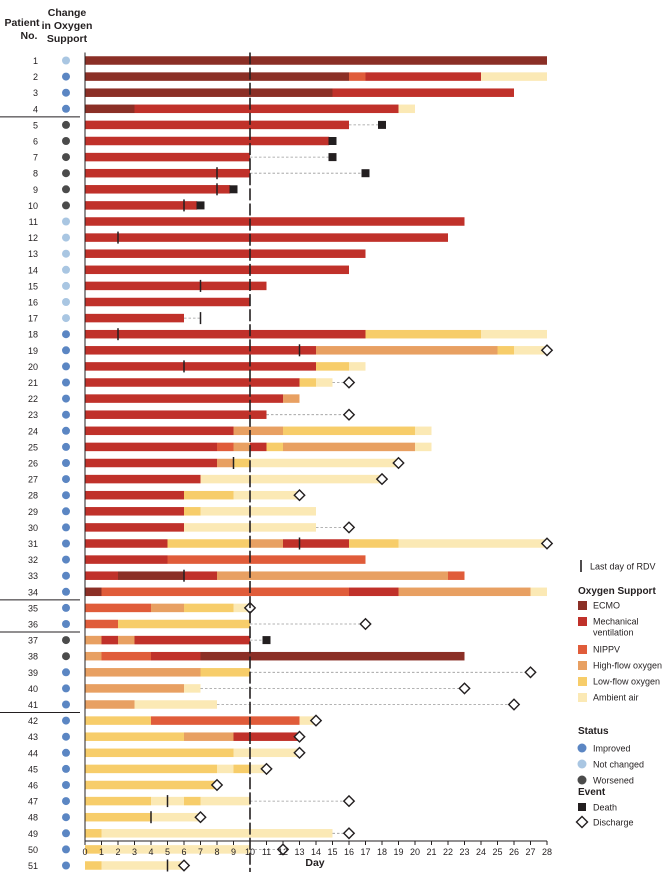  I want to click on x-axis-label: Day, so click(314, 863).